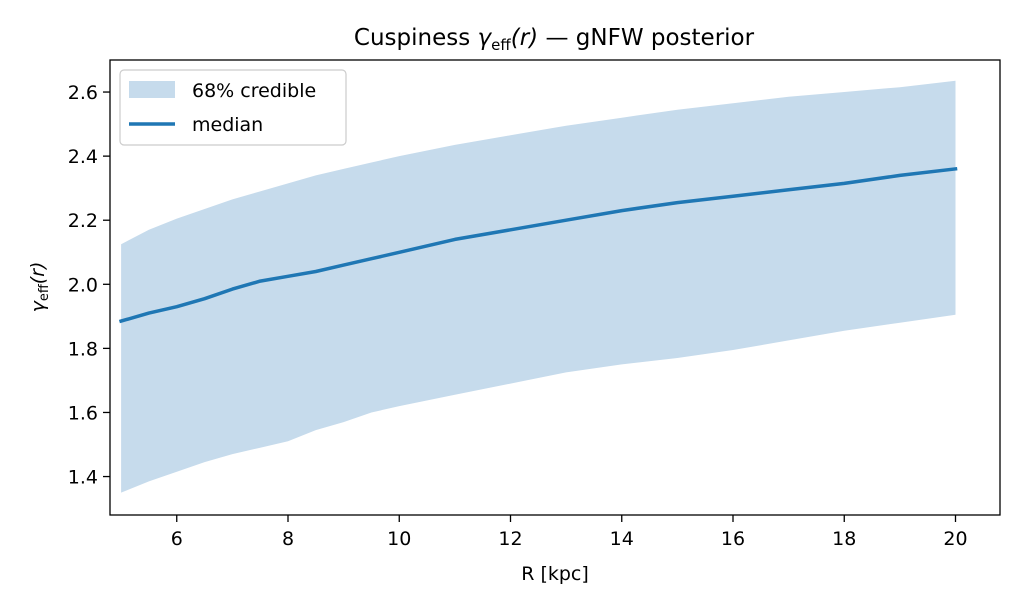 The width and height of the screenshot is (1024, 608). What do you see at coordinates (501, 45) in the screenshot?
I see `chart-title-subscript: eff` at bounding box center [501, 45].